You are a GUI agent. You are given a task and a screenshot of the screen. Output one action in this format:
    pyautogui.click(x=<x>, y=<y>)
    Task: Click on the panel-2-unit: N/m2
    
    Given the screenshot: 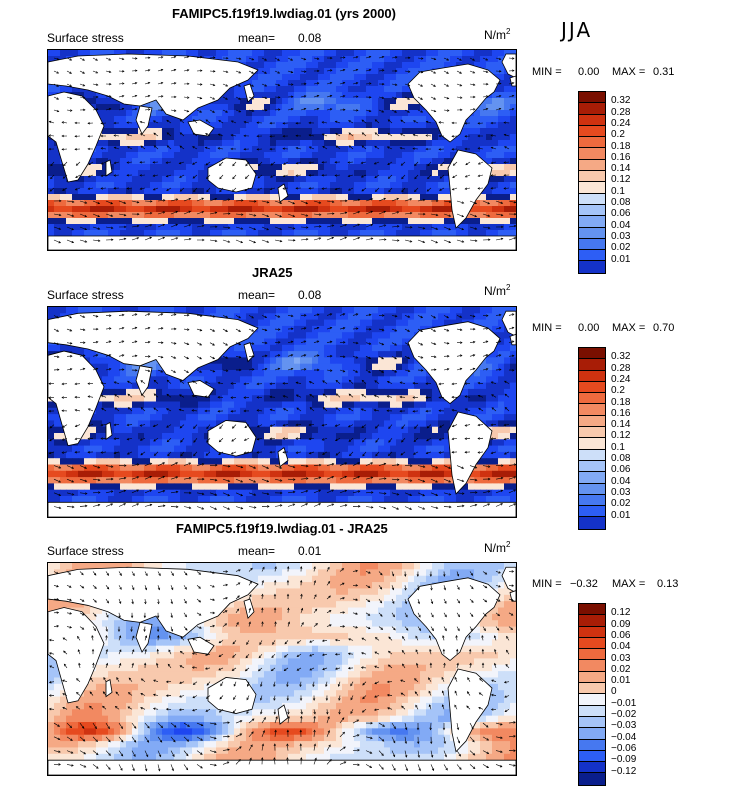 What is the action you would take?
    pyautogui.click(x=497, y=290)
    